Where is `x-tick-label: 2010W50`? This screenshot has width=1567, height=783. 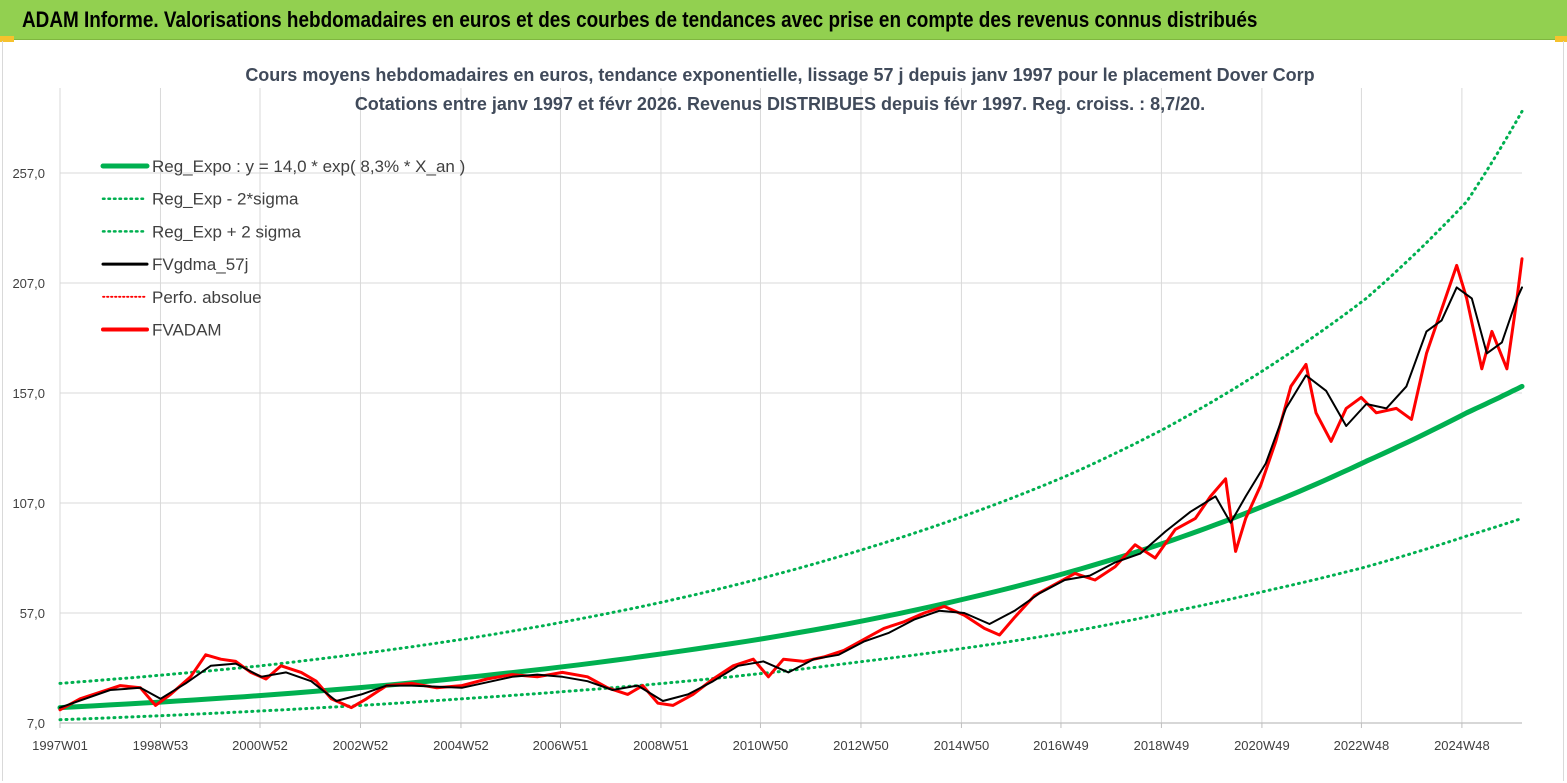
x-tick-label: 2010W50 is located at coordinates (761, 745).